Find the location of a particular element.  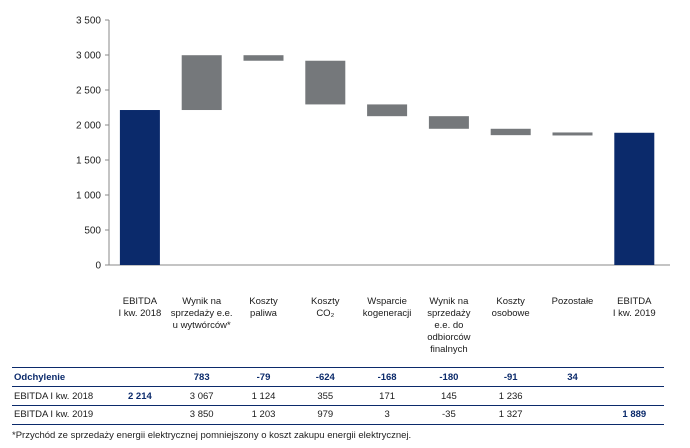

table-cell: -79 is located at coordinates (263, 377).